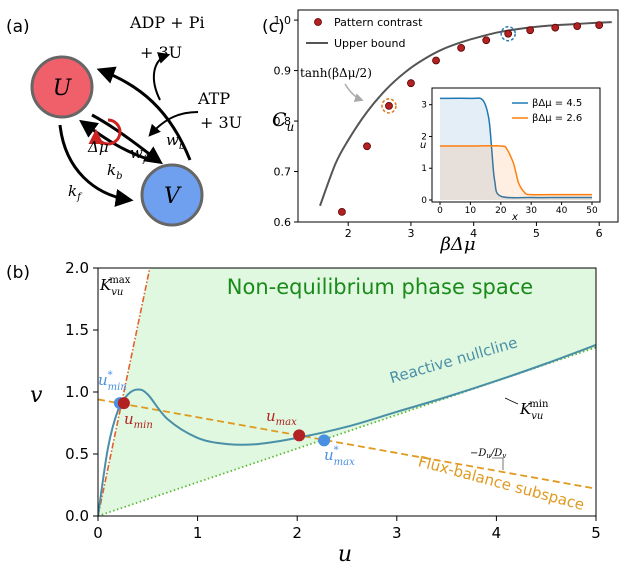  I want to click on c-xtick-label: 3, so click(410, 233).